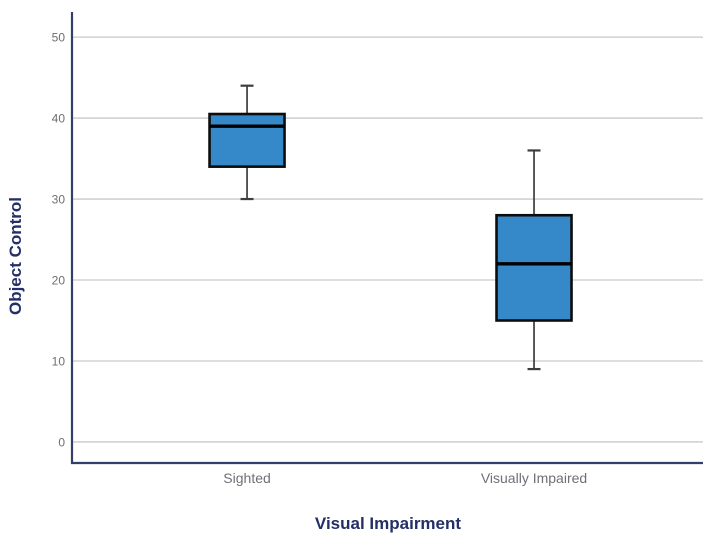 This screenshot has height=546, width=716. What do you see at coordinates (388, 523) in the screenshot?
I see `x-axis-title: Visual Impairment` at bounding box center [388, 523].